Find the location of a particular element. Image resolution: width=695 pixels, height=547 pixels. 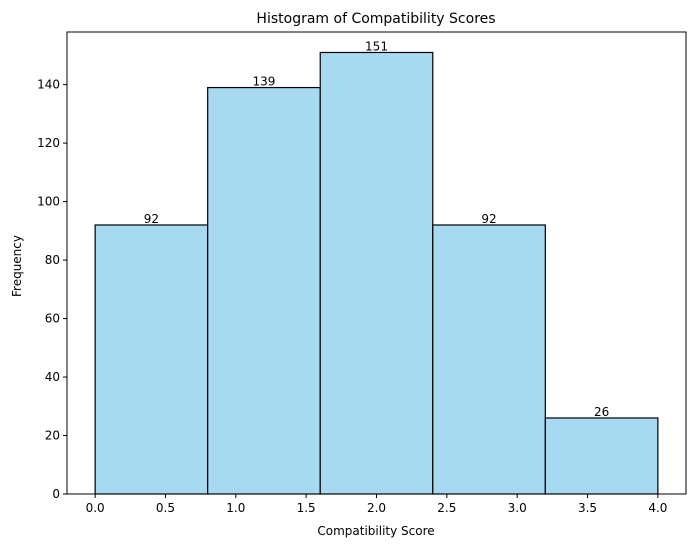

y-tick-label: 120 is located at coordinates (48, 143).